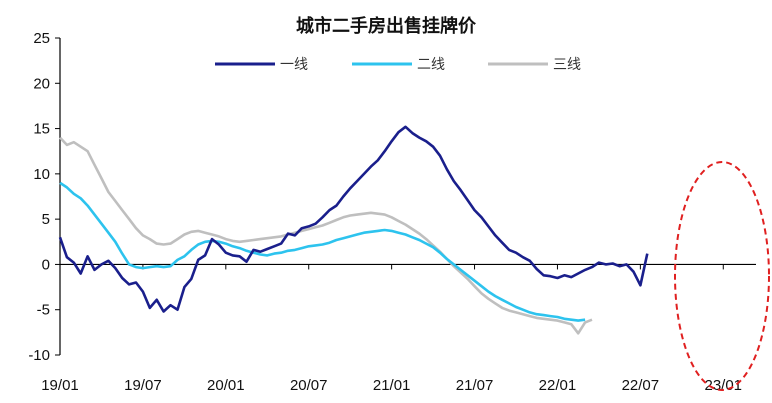  I want to click on legend: 一线 二线 三线, so click(398, 65).